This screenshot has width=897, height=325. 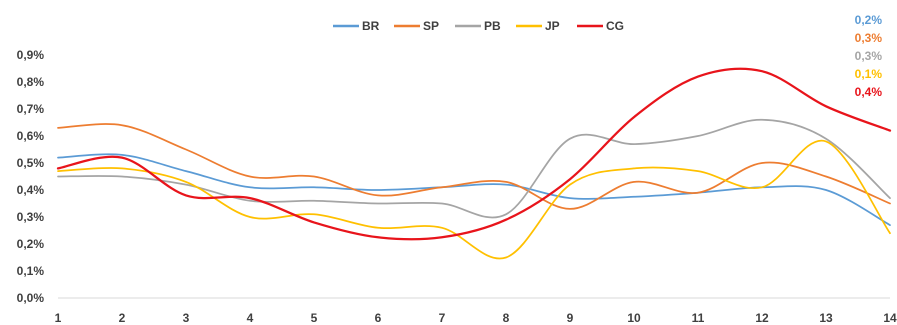 What do you see at coordinates (634, 318) in the screenshot?
I see `x-tick-label: 10` at bounding box center [634, 318].